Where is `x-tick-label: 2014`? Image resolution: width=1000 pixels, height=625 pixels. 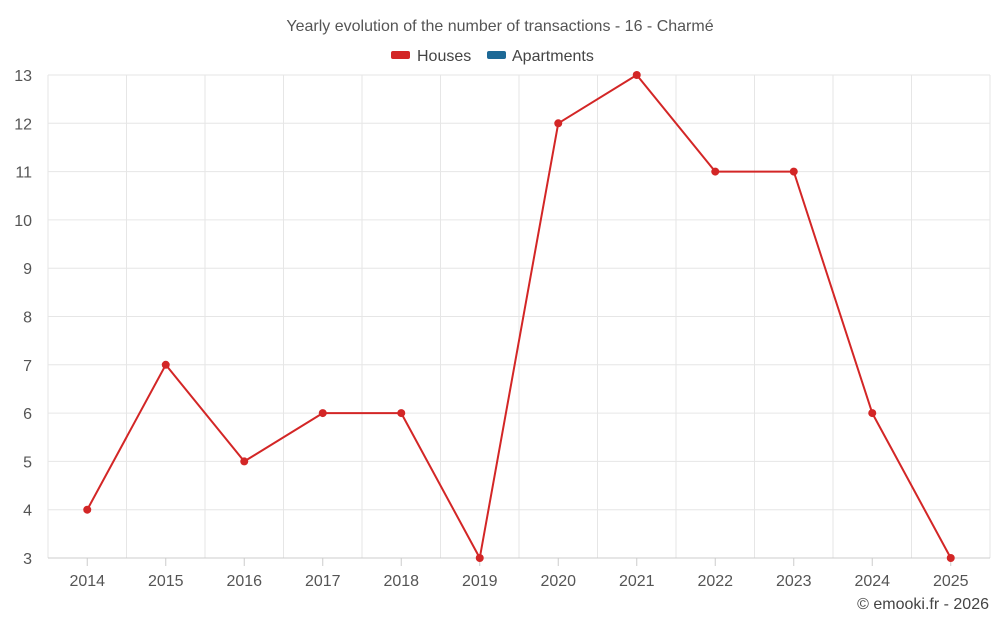
x-tick-label: 2014 is located at coordinates (87, 581).